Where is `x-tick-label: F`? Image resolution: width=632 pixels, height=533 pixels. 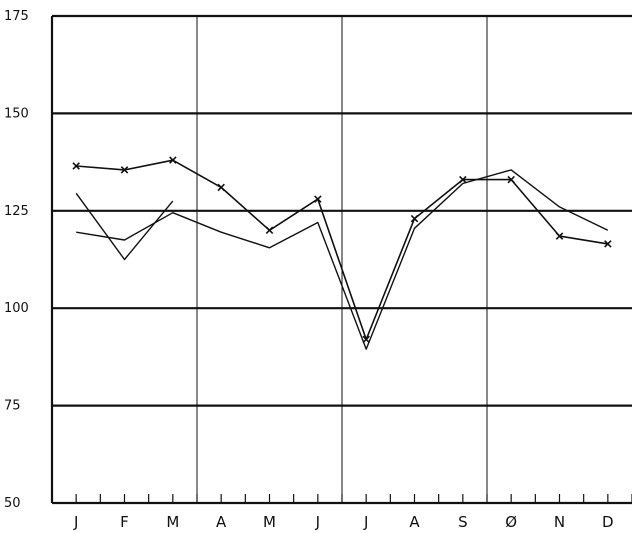
x-tick-label: F is located at coordinates (124, 522).